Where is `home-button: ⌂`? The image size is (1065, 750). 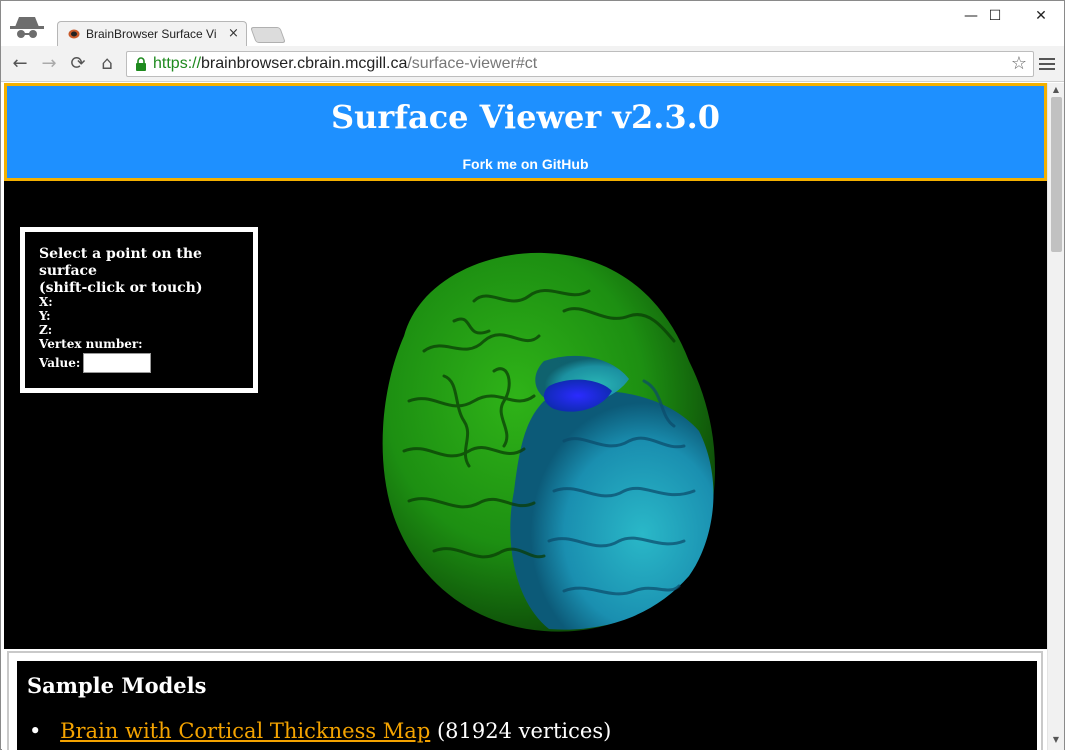
home-button: ⌂ is located at coordinates (107, 63).